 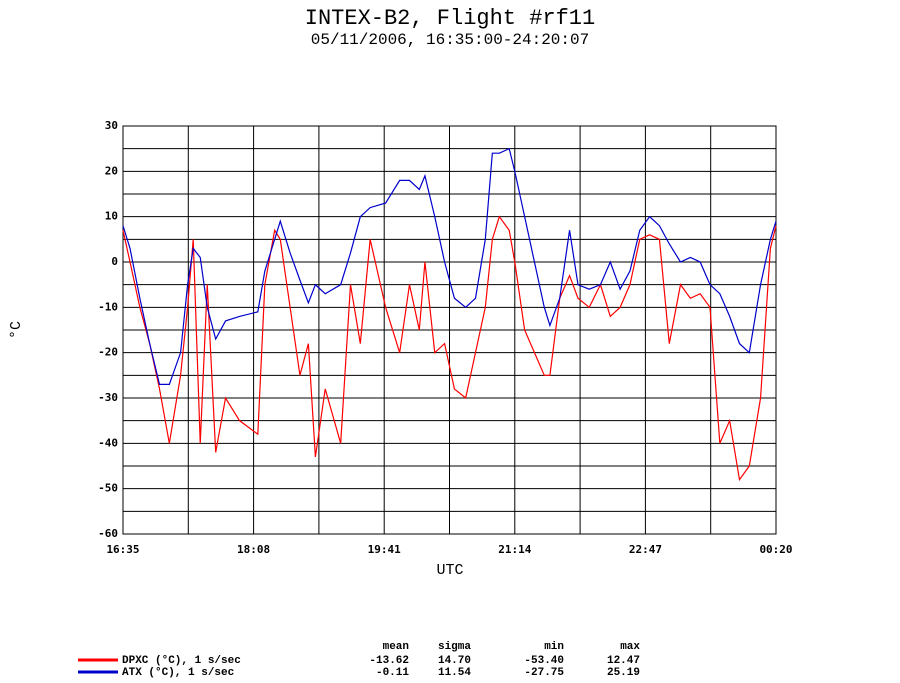 What do you see at coordinates (544, 661) in the screenshot?
I see `stats-value: -53.40` at bounding box center [544, 661].